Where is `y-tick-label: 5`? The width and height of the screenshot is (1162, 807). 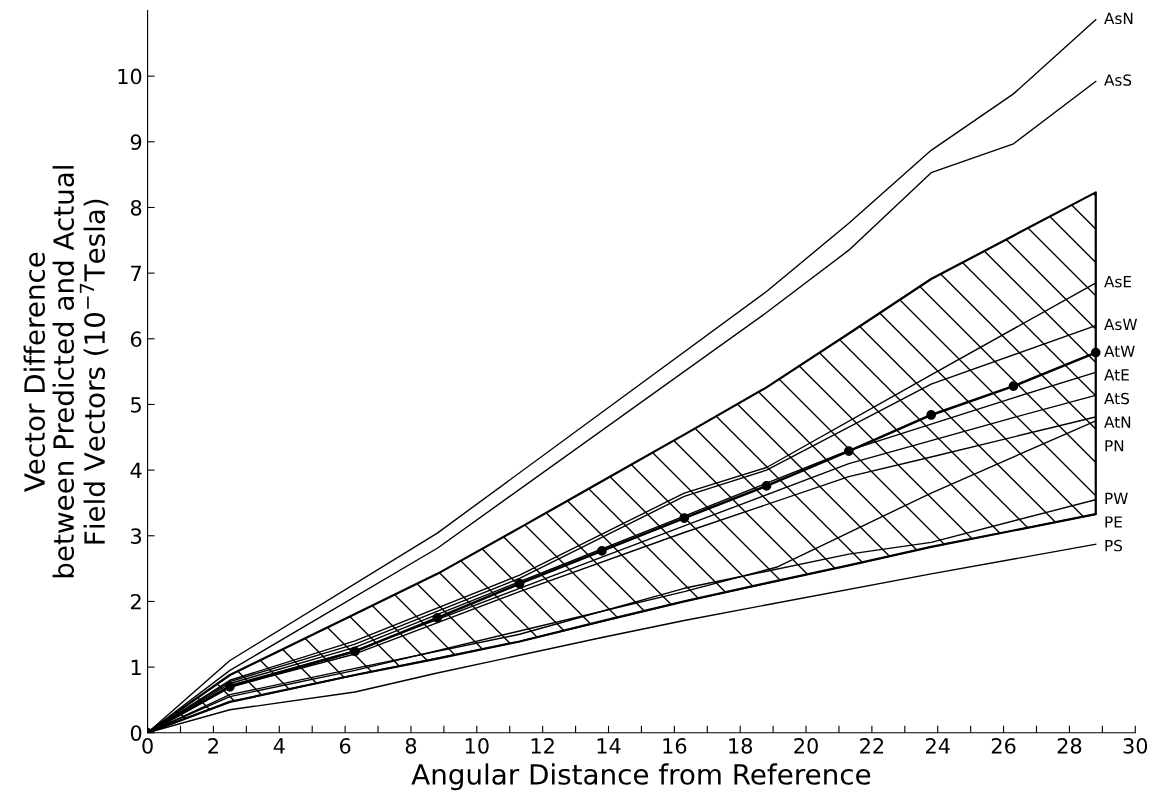
y-tick-label: 5 is located at coordinates (136, 405).